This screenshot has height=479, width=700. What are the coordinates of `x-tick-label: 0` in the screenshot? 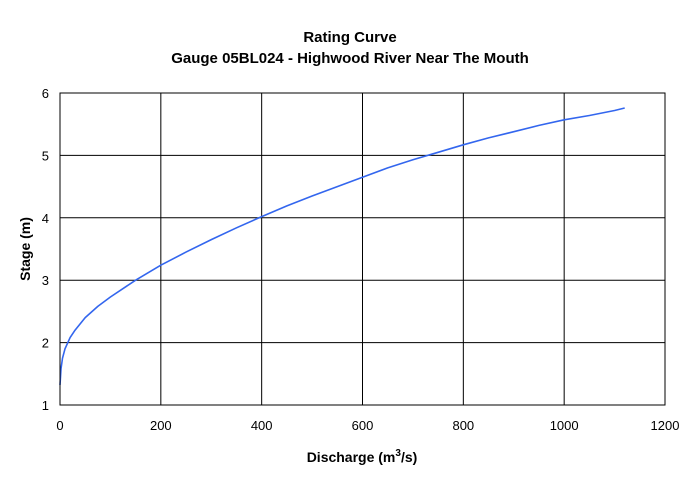 It's located at (59, 425).